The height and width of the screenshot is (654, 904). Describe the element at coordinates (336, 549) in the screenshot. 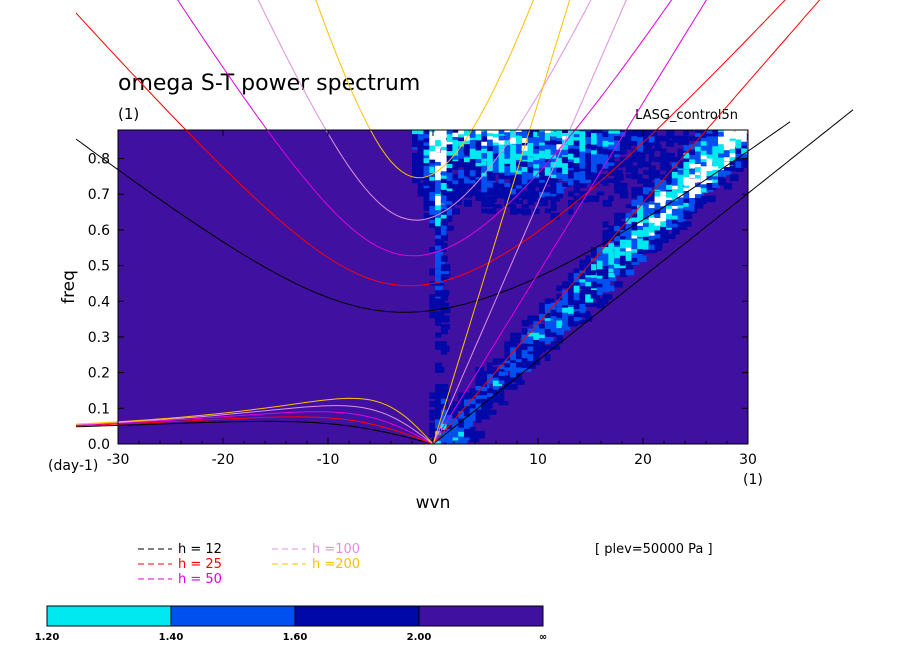

I see `legend-label: h =100` at that location.